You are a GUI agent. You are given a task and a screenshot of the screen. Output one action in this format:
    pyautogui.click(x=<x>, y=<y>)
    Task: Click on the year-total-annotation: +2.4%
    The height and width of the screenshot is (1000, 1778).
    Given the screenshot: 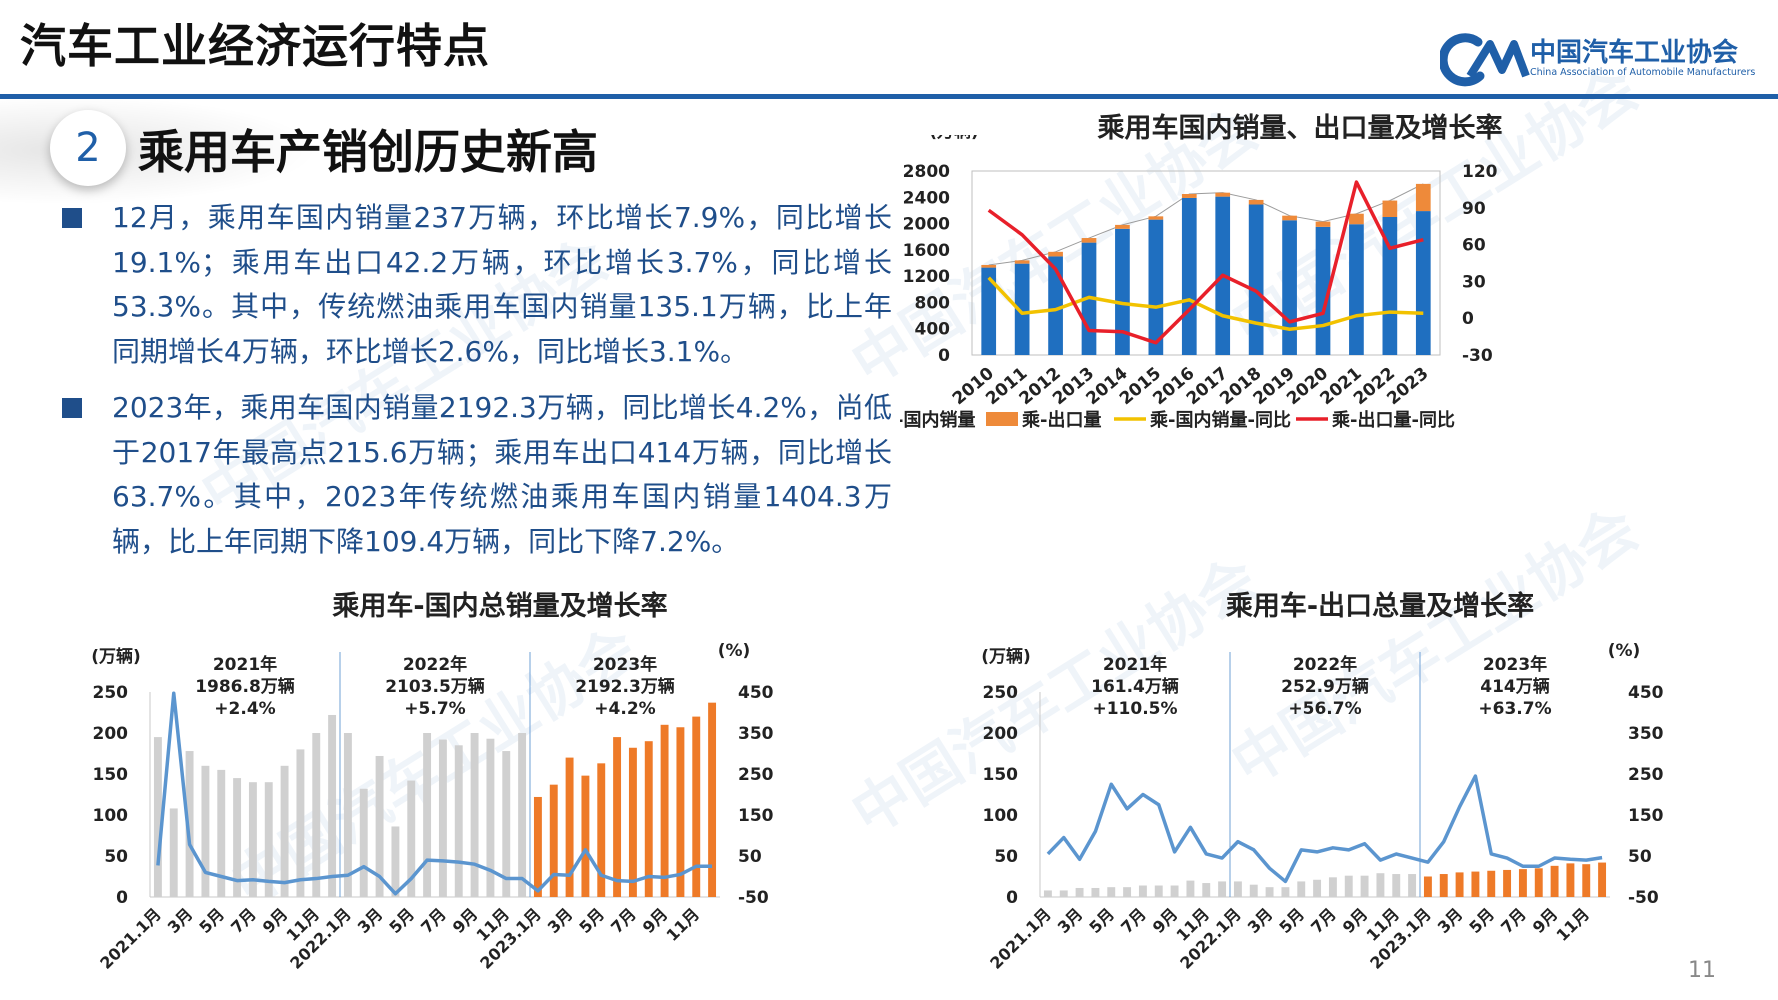 What is the action you would take?
    pyautogui.click(x=244, y=709)
    